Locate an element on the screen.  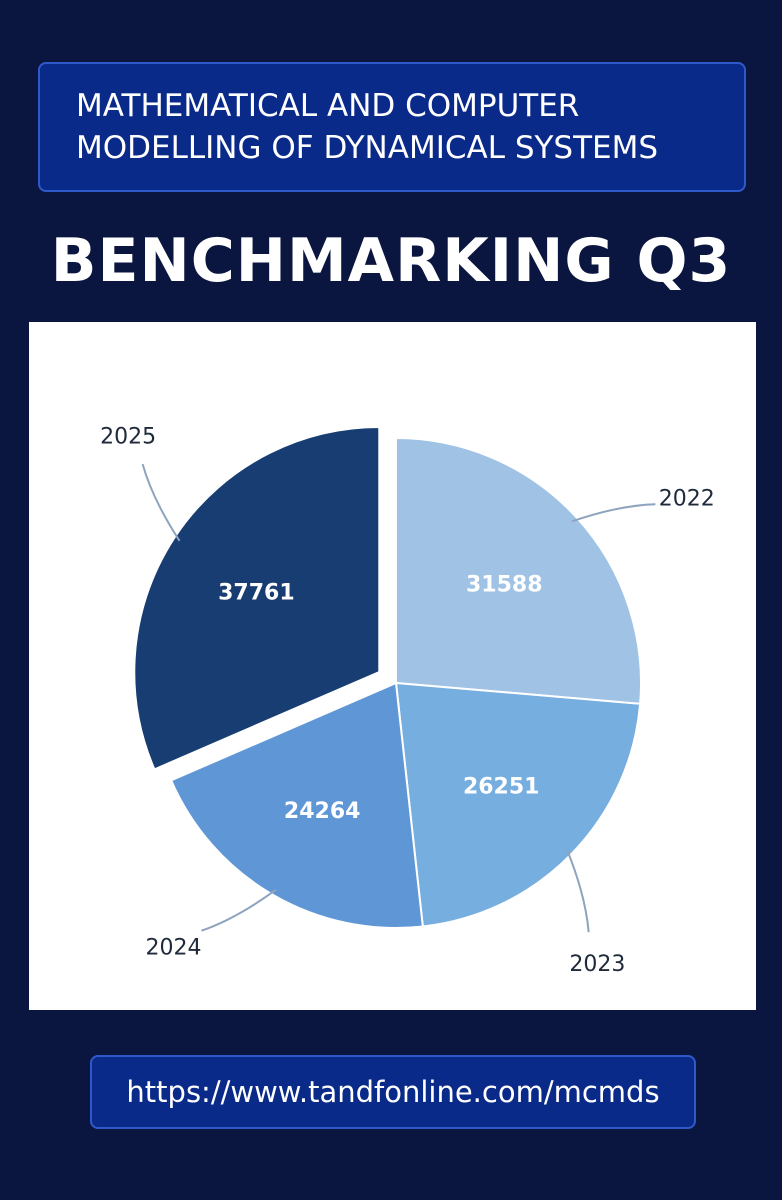
value-label-2025: 37761 is located at coordinates (256, 592).